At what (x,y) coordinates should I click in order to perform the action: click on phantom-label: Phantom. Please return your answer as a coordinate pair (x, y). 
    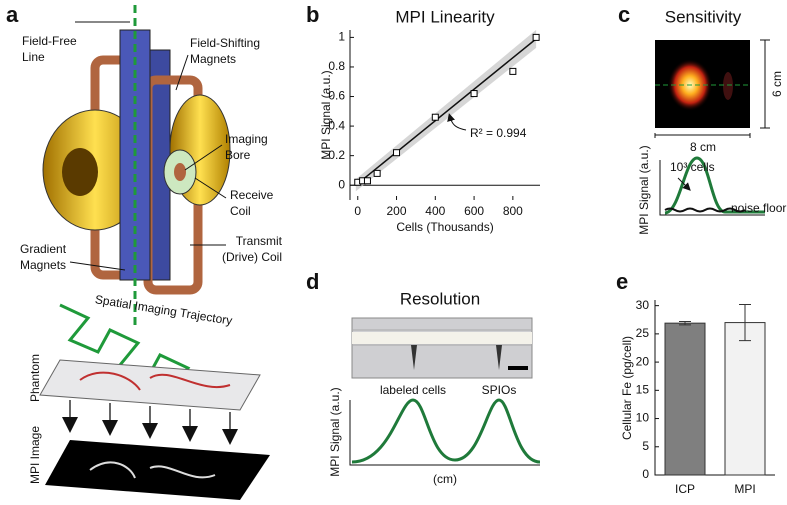
    Looking at the image, I should click on (35, 378).